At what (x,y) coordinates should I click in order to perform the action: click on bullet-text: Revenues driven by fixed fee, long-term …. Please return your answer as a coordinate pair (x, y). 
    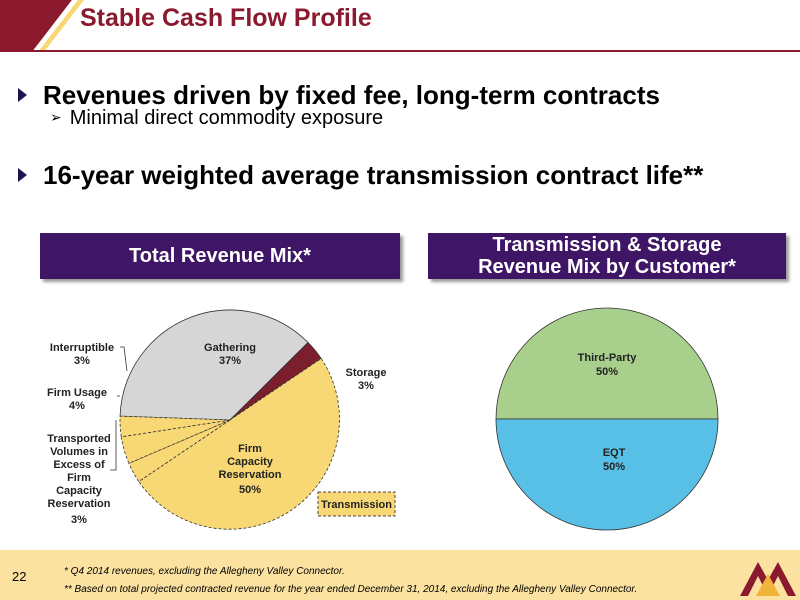
    Looking at the image, I should click on (351, 95).